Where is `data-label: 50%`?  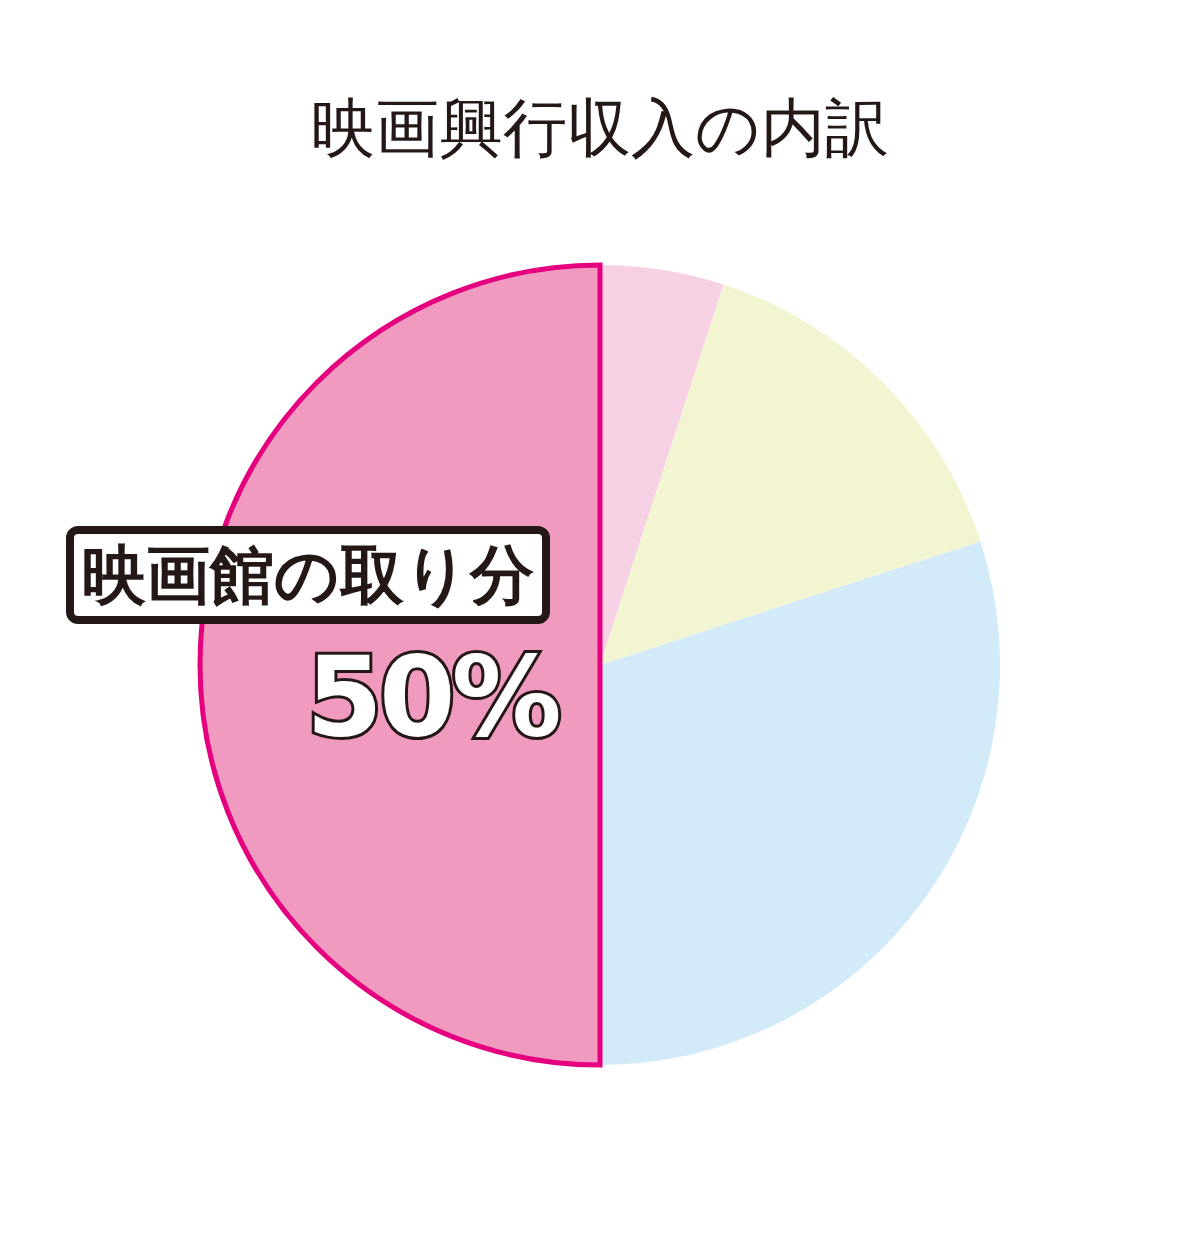
data-label: 50% is located at coordinates (432, 697).